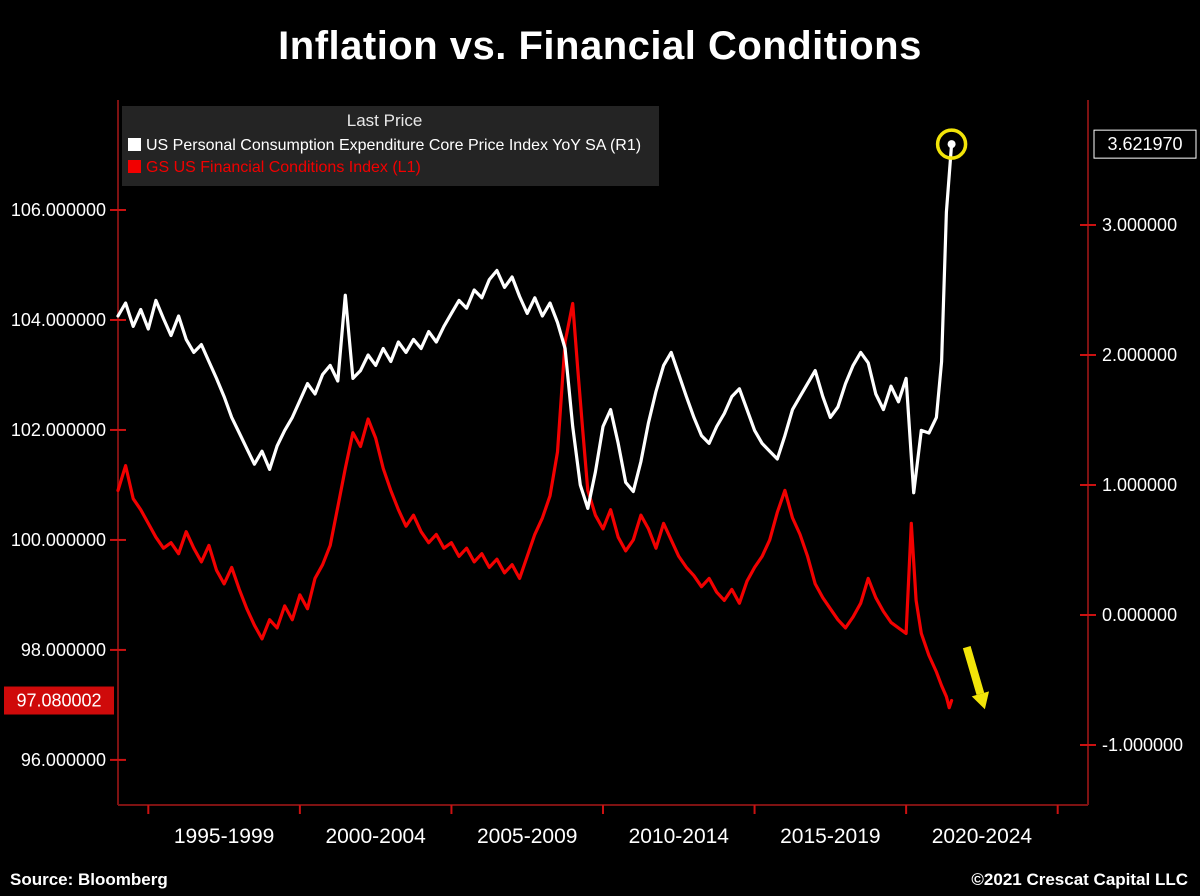 This screenshot has width=1200, height=896. Describe the element at coordinates (134, 166) in the screenshot. I see `red-series-swatch-icon` at that location.